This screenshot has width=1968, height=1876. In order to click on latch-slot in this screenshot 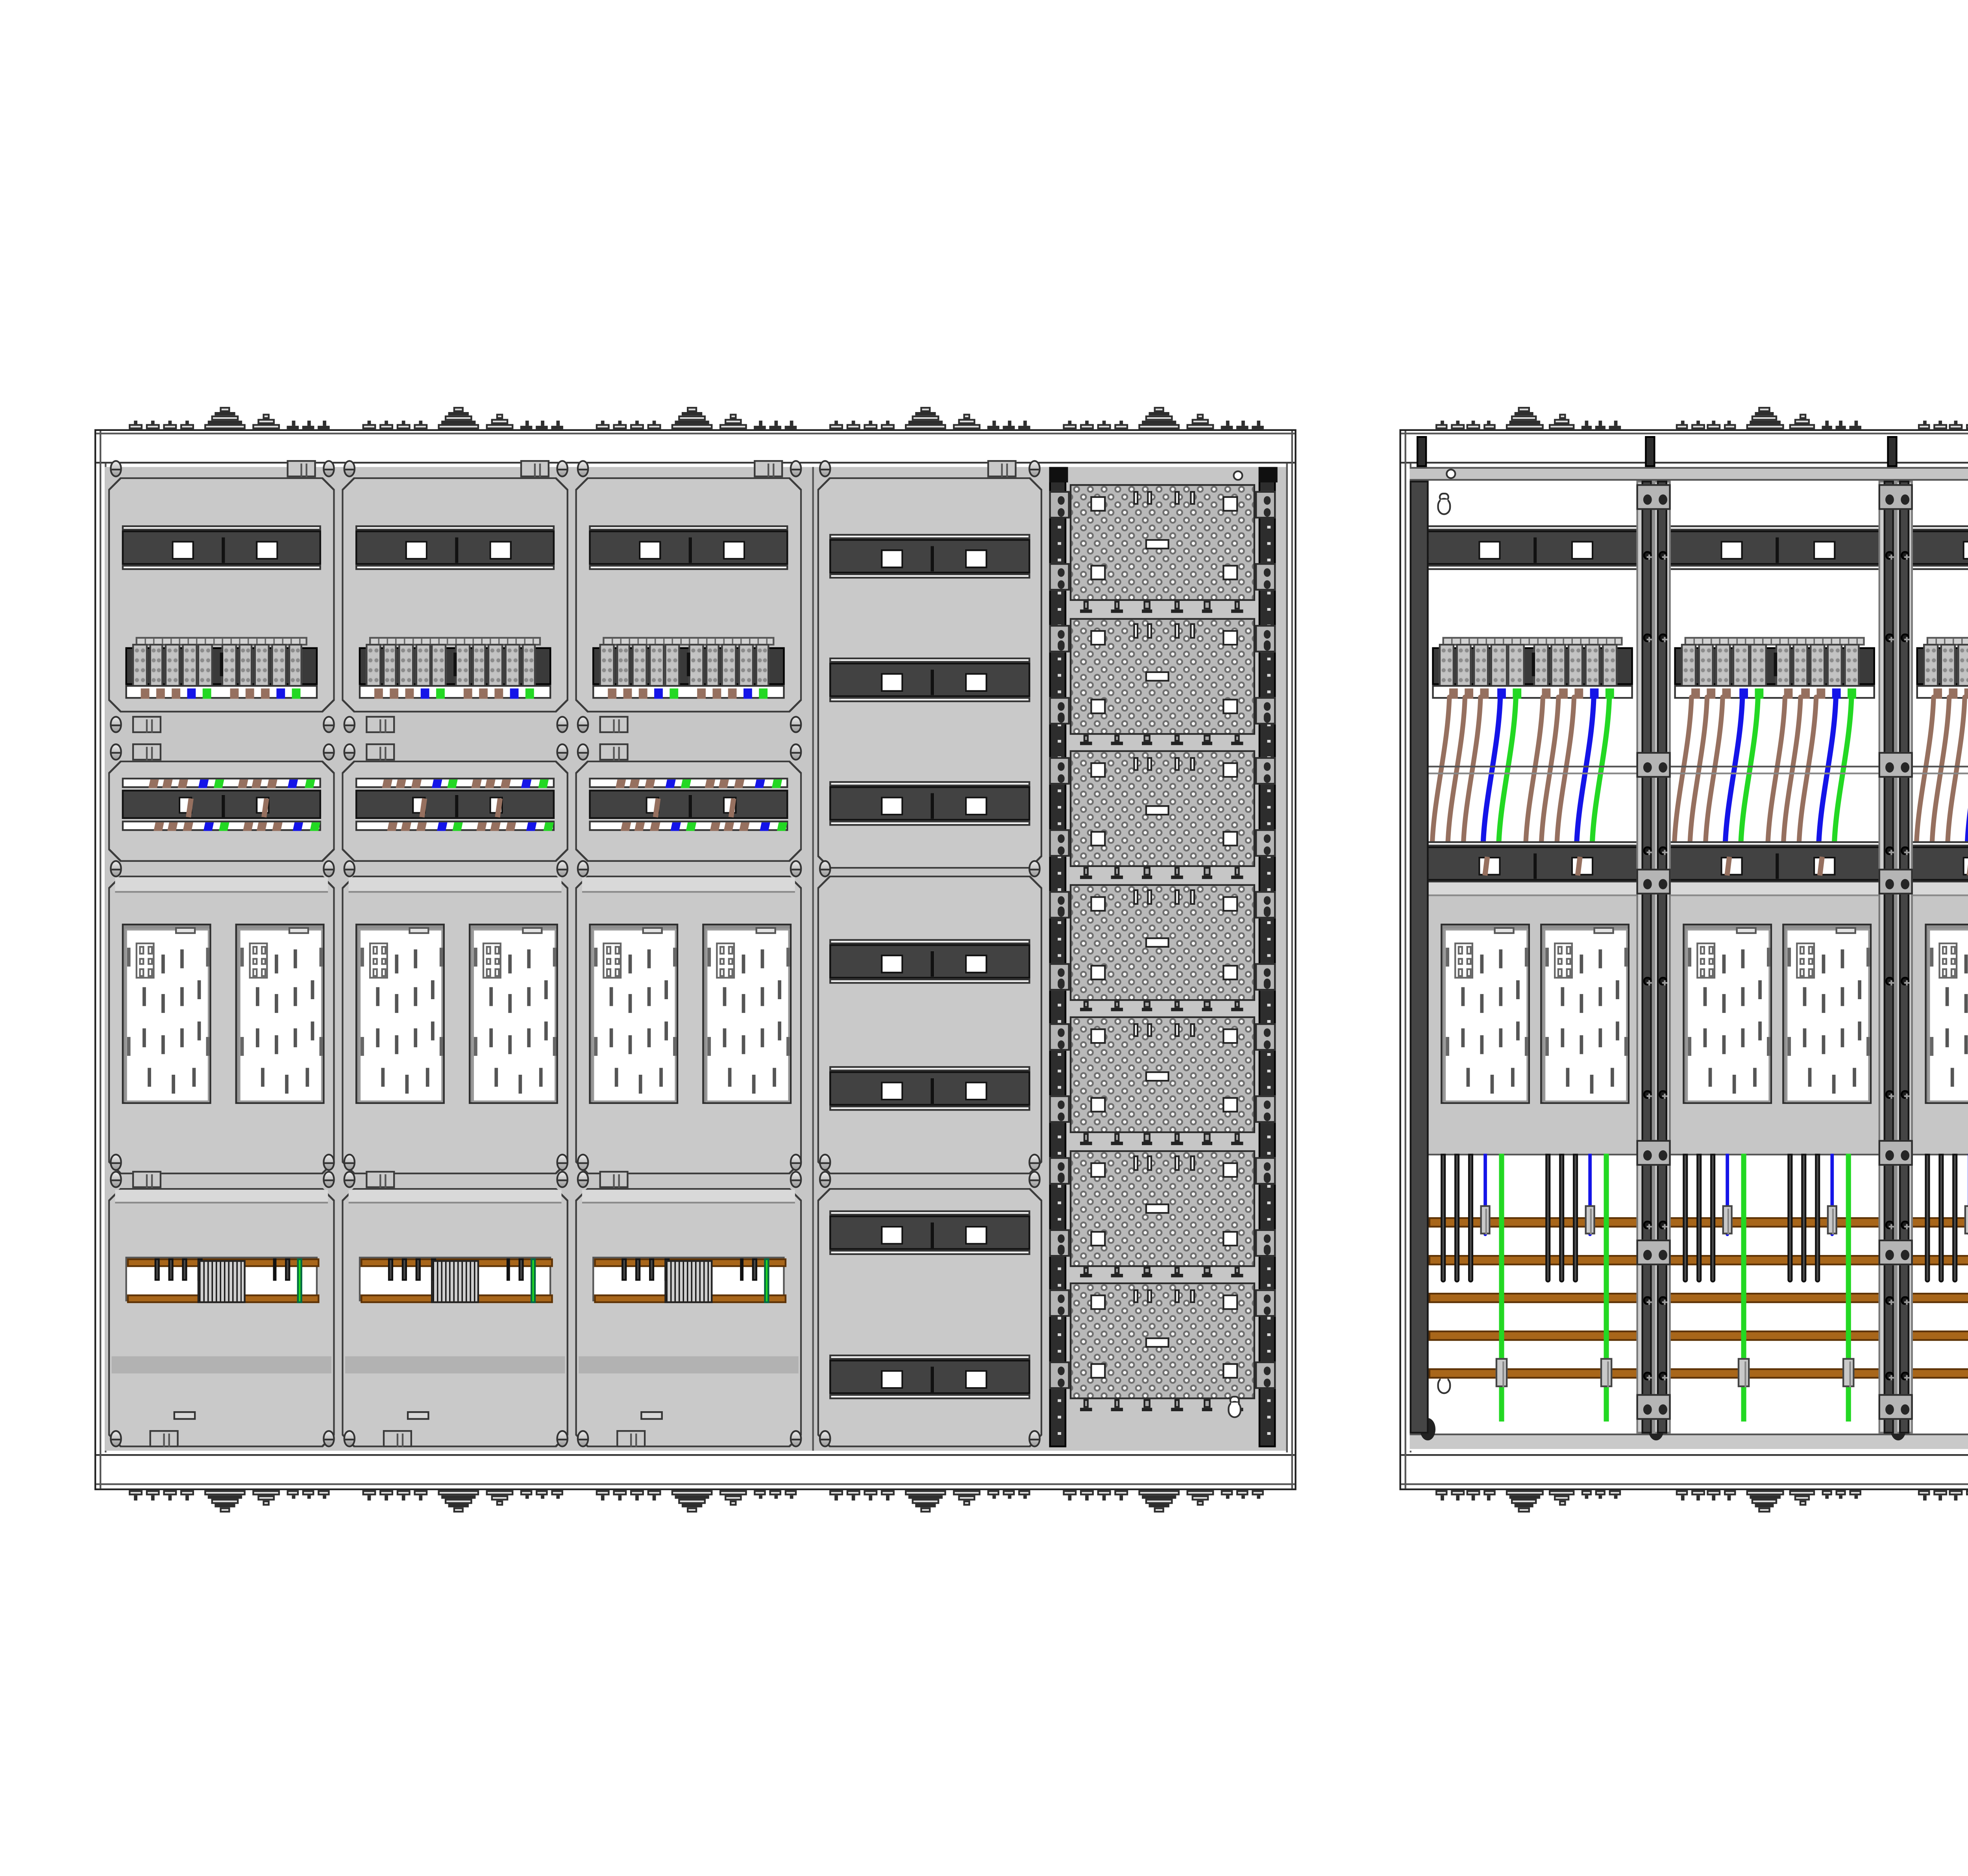, I will do `click(146, 726)`.